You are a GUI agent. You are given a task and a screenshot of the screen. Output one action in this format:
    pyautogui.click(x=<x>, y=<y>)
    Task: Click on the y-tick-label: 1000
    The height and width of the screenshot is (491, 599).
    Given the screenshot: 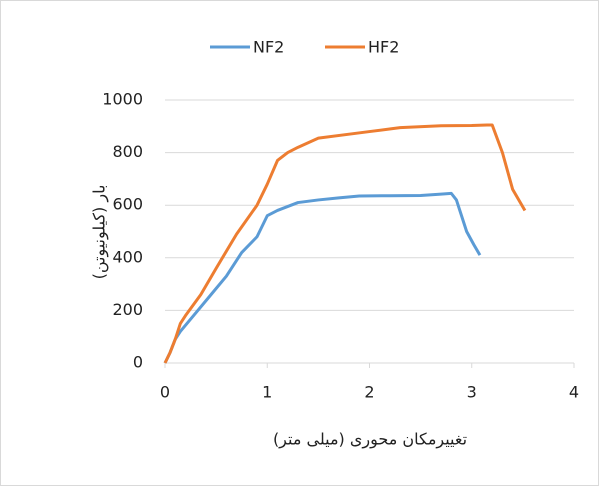 What is the action you would take?
    pyautogui.click(x=122, y=99)
    